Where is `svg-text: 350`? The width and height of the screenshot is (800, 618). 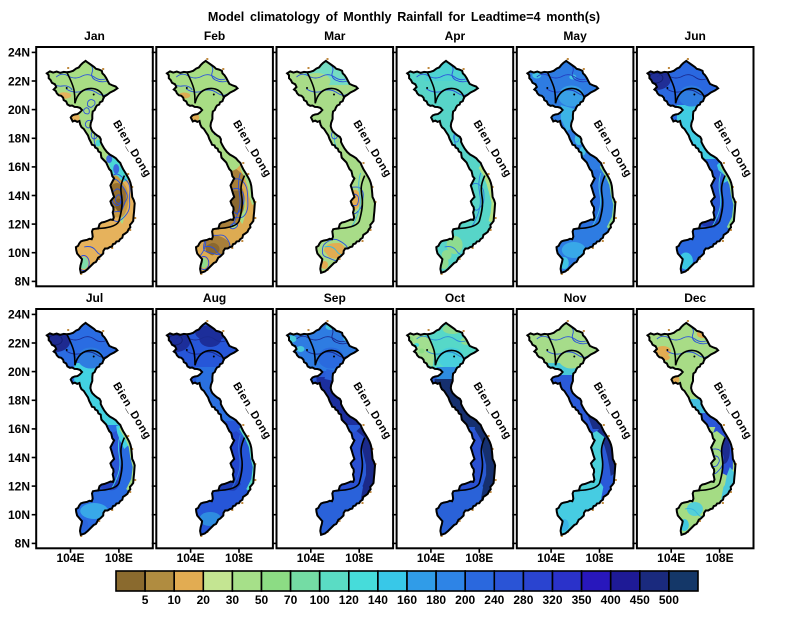
svg-text: 350 is located at coordinates (582, 600).